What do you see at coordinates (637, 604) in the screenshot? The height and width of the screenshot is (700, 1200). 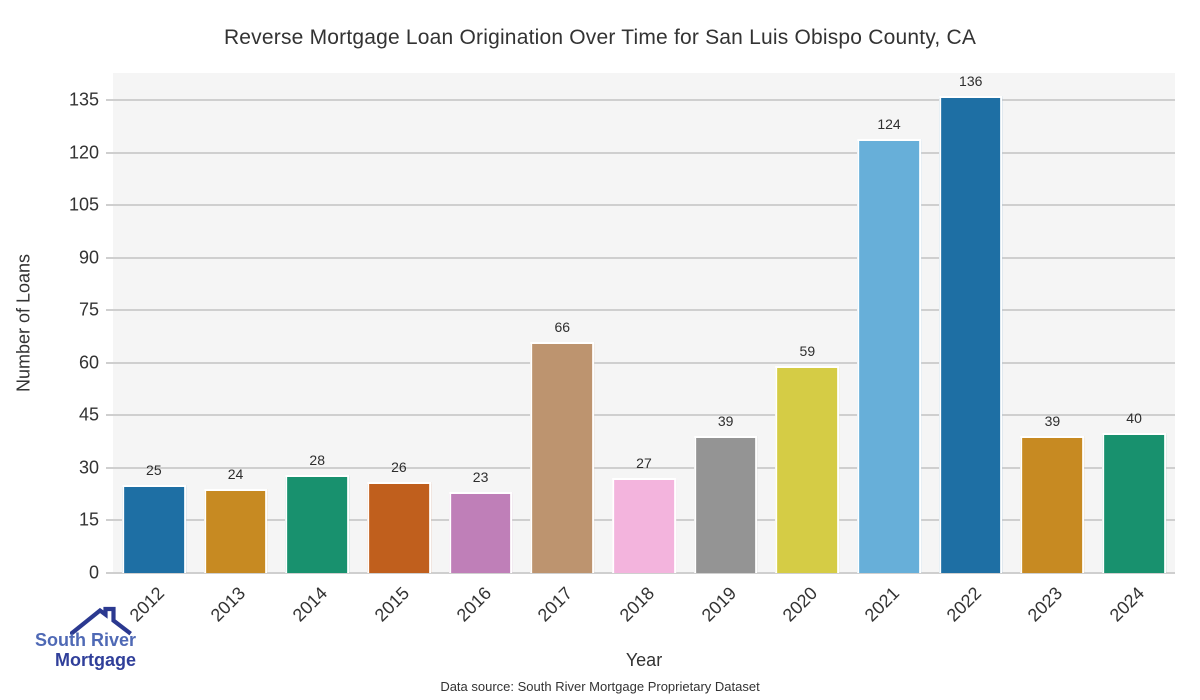 I see `x-tick-label: 2018` at bounding box center [637, 604].